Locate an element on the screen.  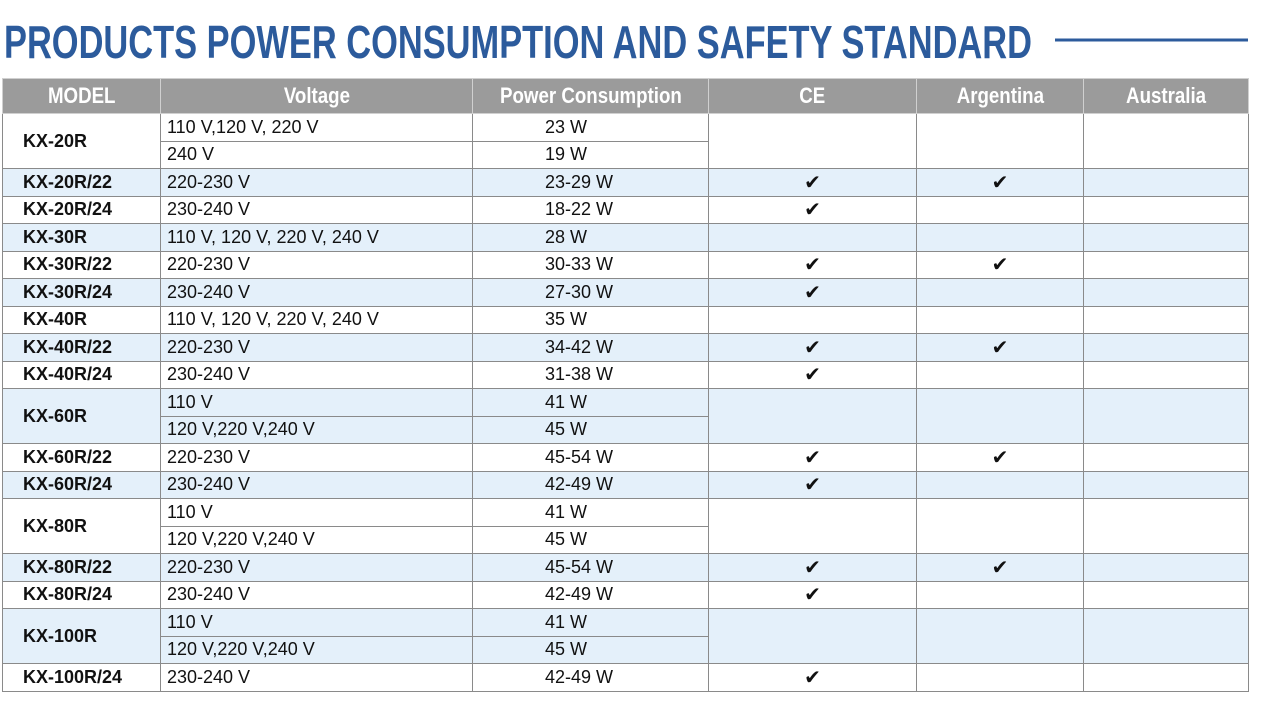
column-header-text: Power Consumption is located at coordinates (590, 95).